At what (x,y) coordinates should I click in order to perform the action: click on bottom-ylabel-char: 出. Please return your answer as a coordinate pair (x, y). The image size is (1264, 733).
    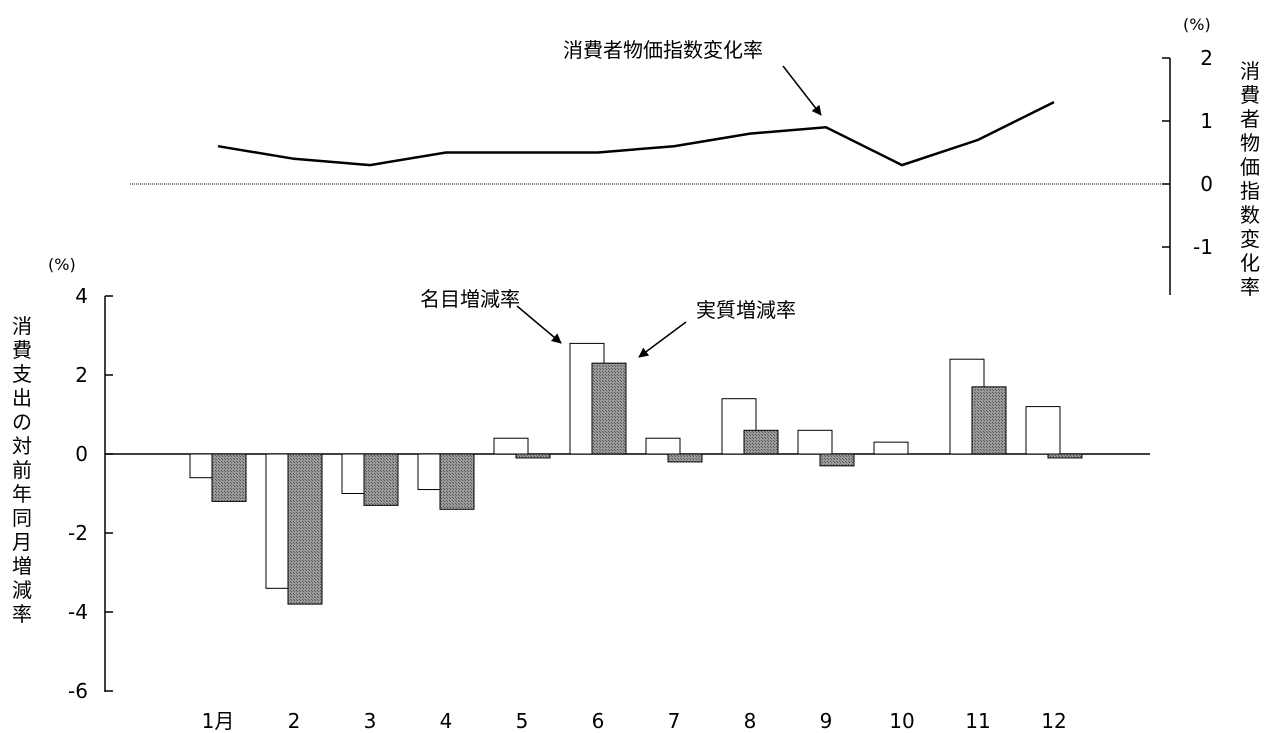
    Looking at the image, I should click on (22, 398).